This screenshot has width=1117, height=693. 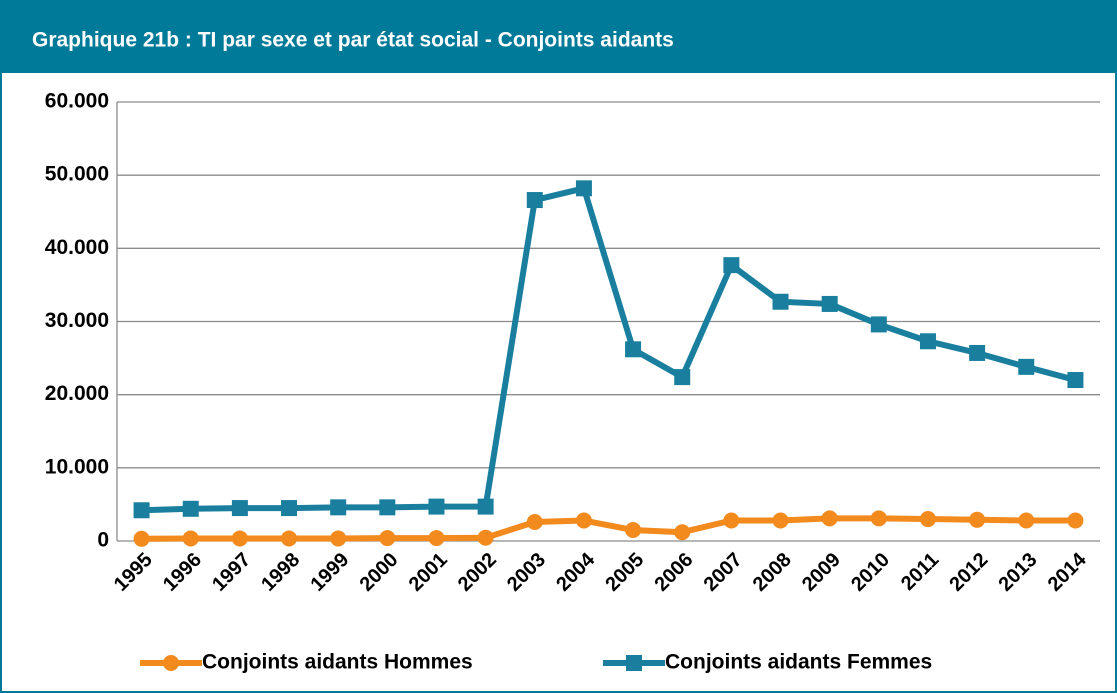 What do you see at coordinates (280, 572) in the screenshot?
I see `x-tick-label: 1998` at bounding box center [280, 572].